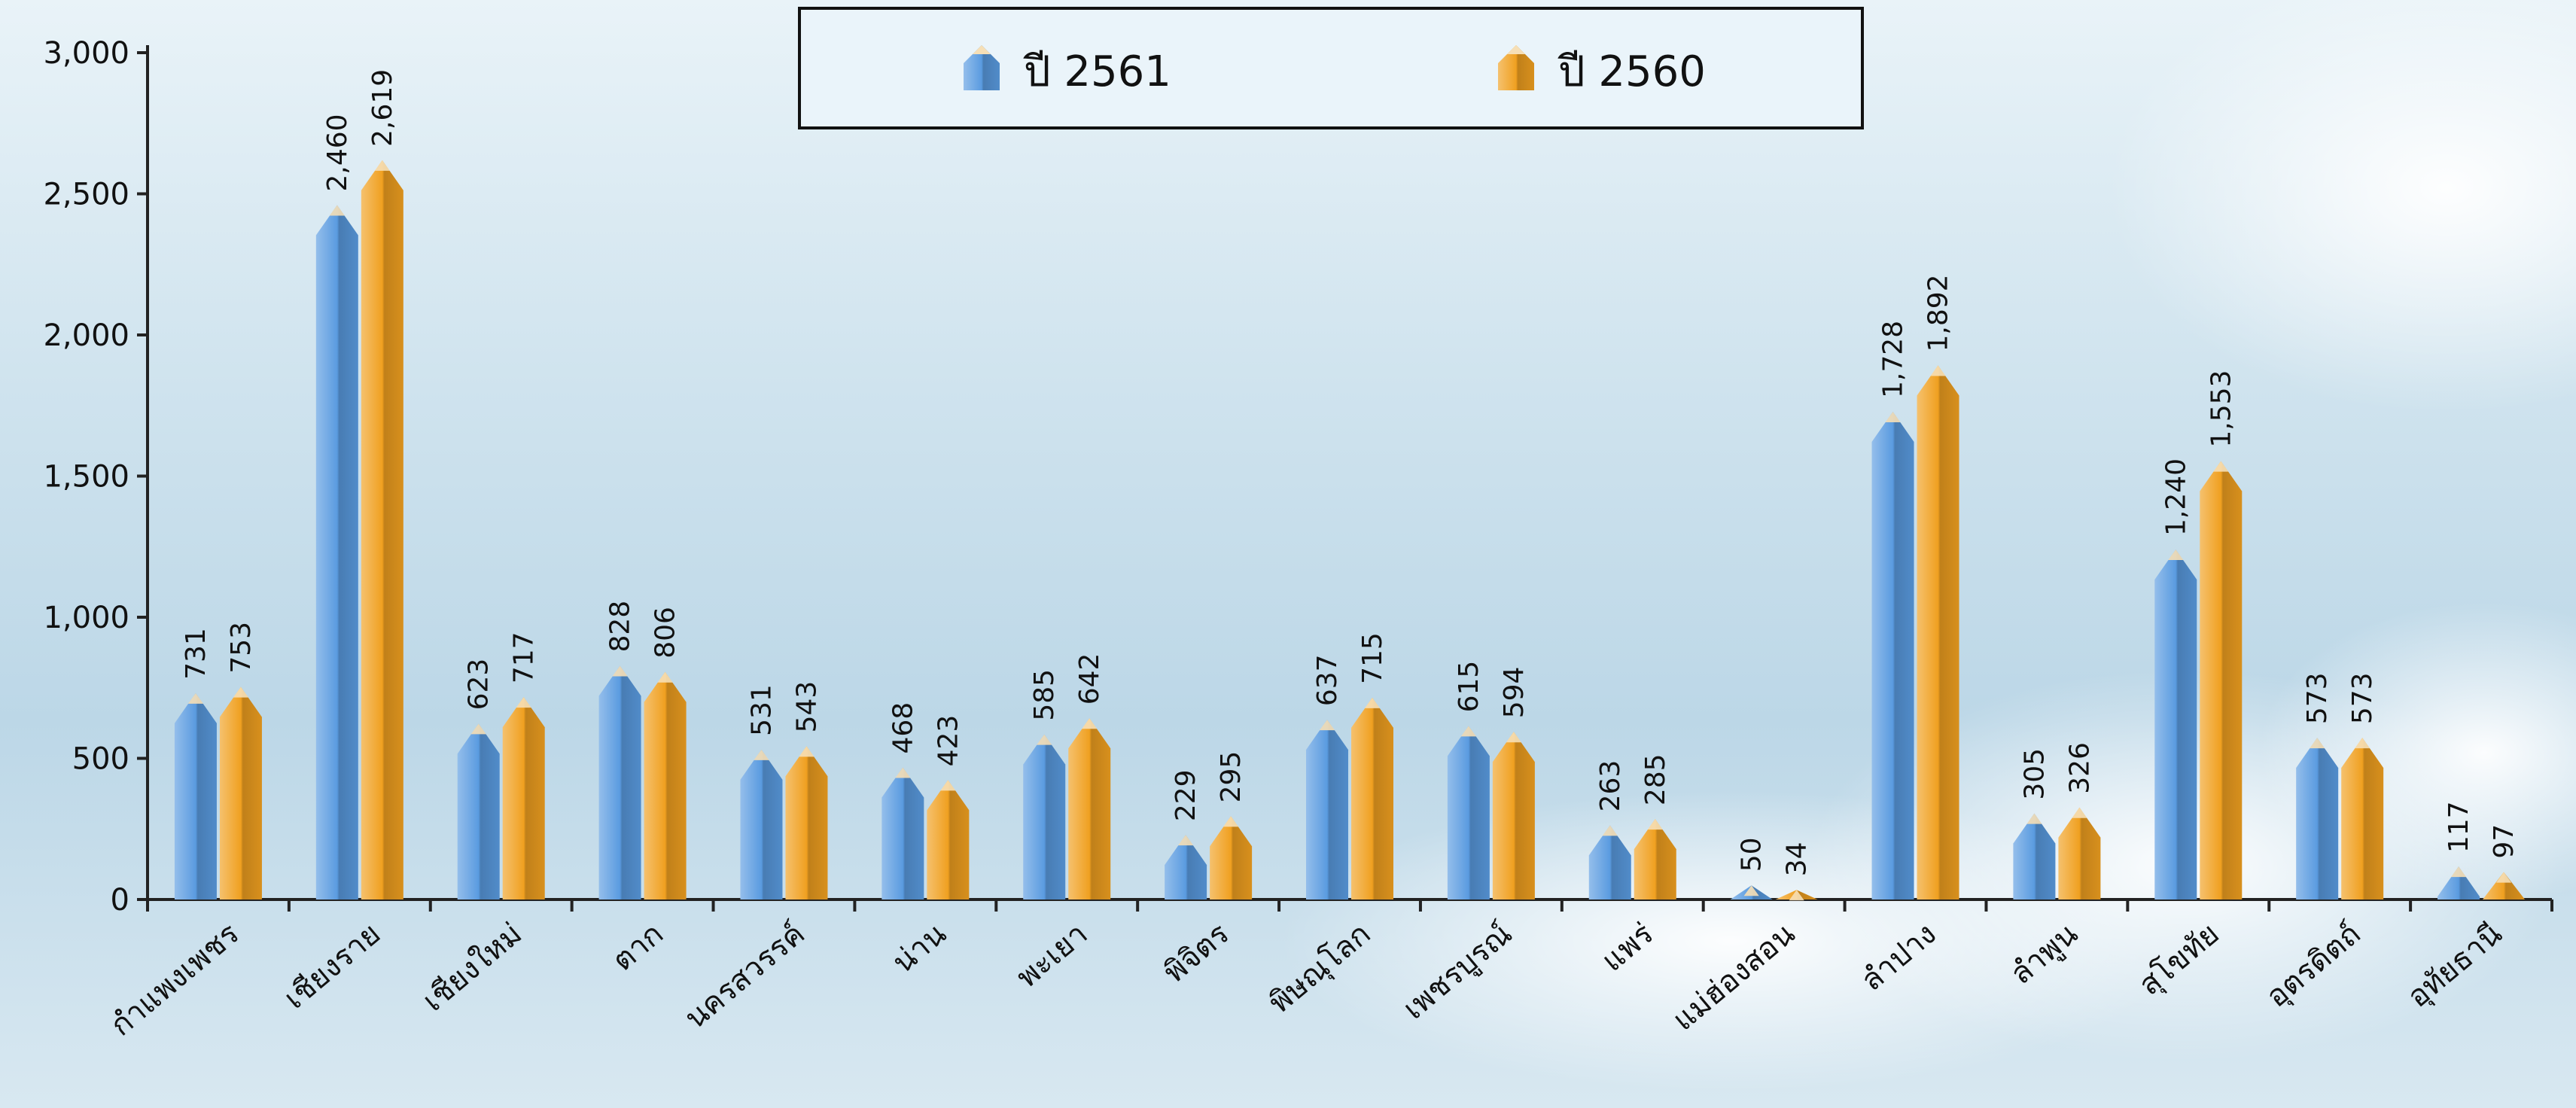  What do you see at coordinates (666, 633) in the screenshot?
I see `value-label: 806` at bounding box center [666, 633].